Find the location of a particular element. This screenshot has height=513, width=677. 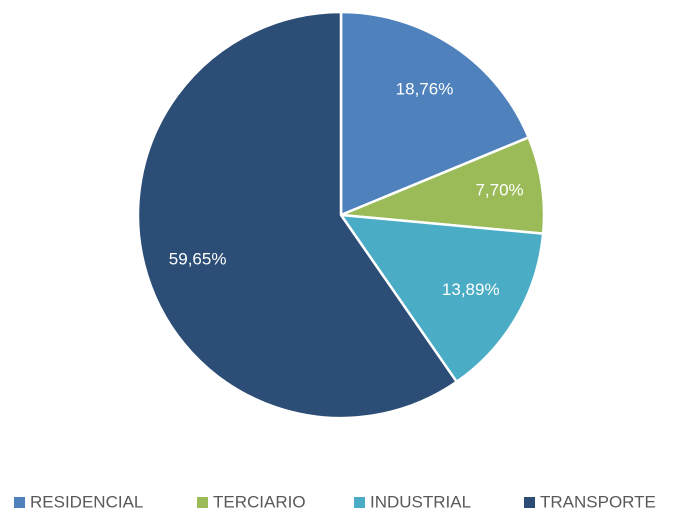

data-label: 7,70% is located at coordinates (499, 189).